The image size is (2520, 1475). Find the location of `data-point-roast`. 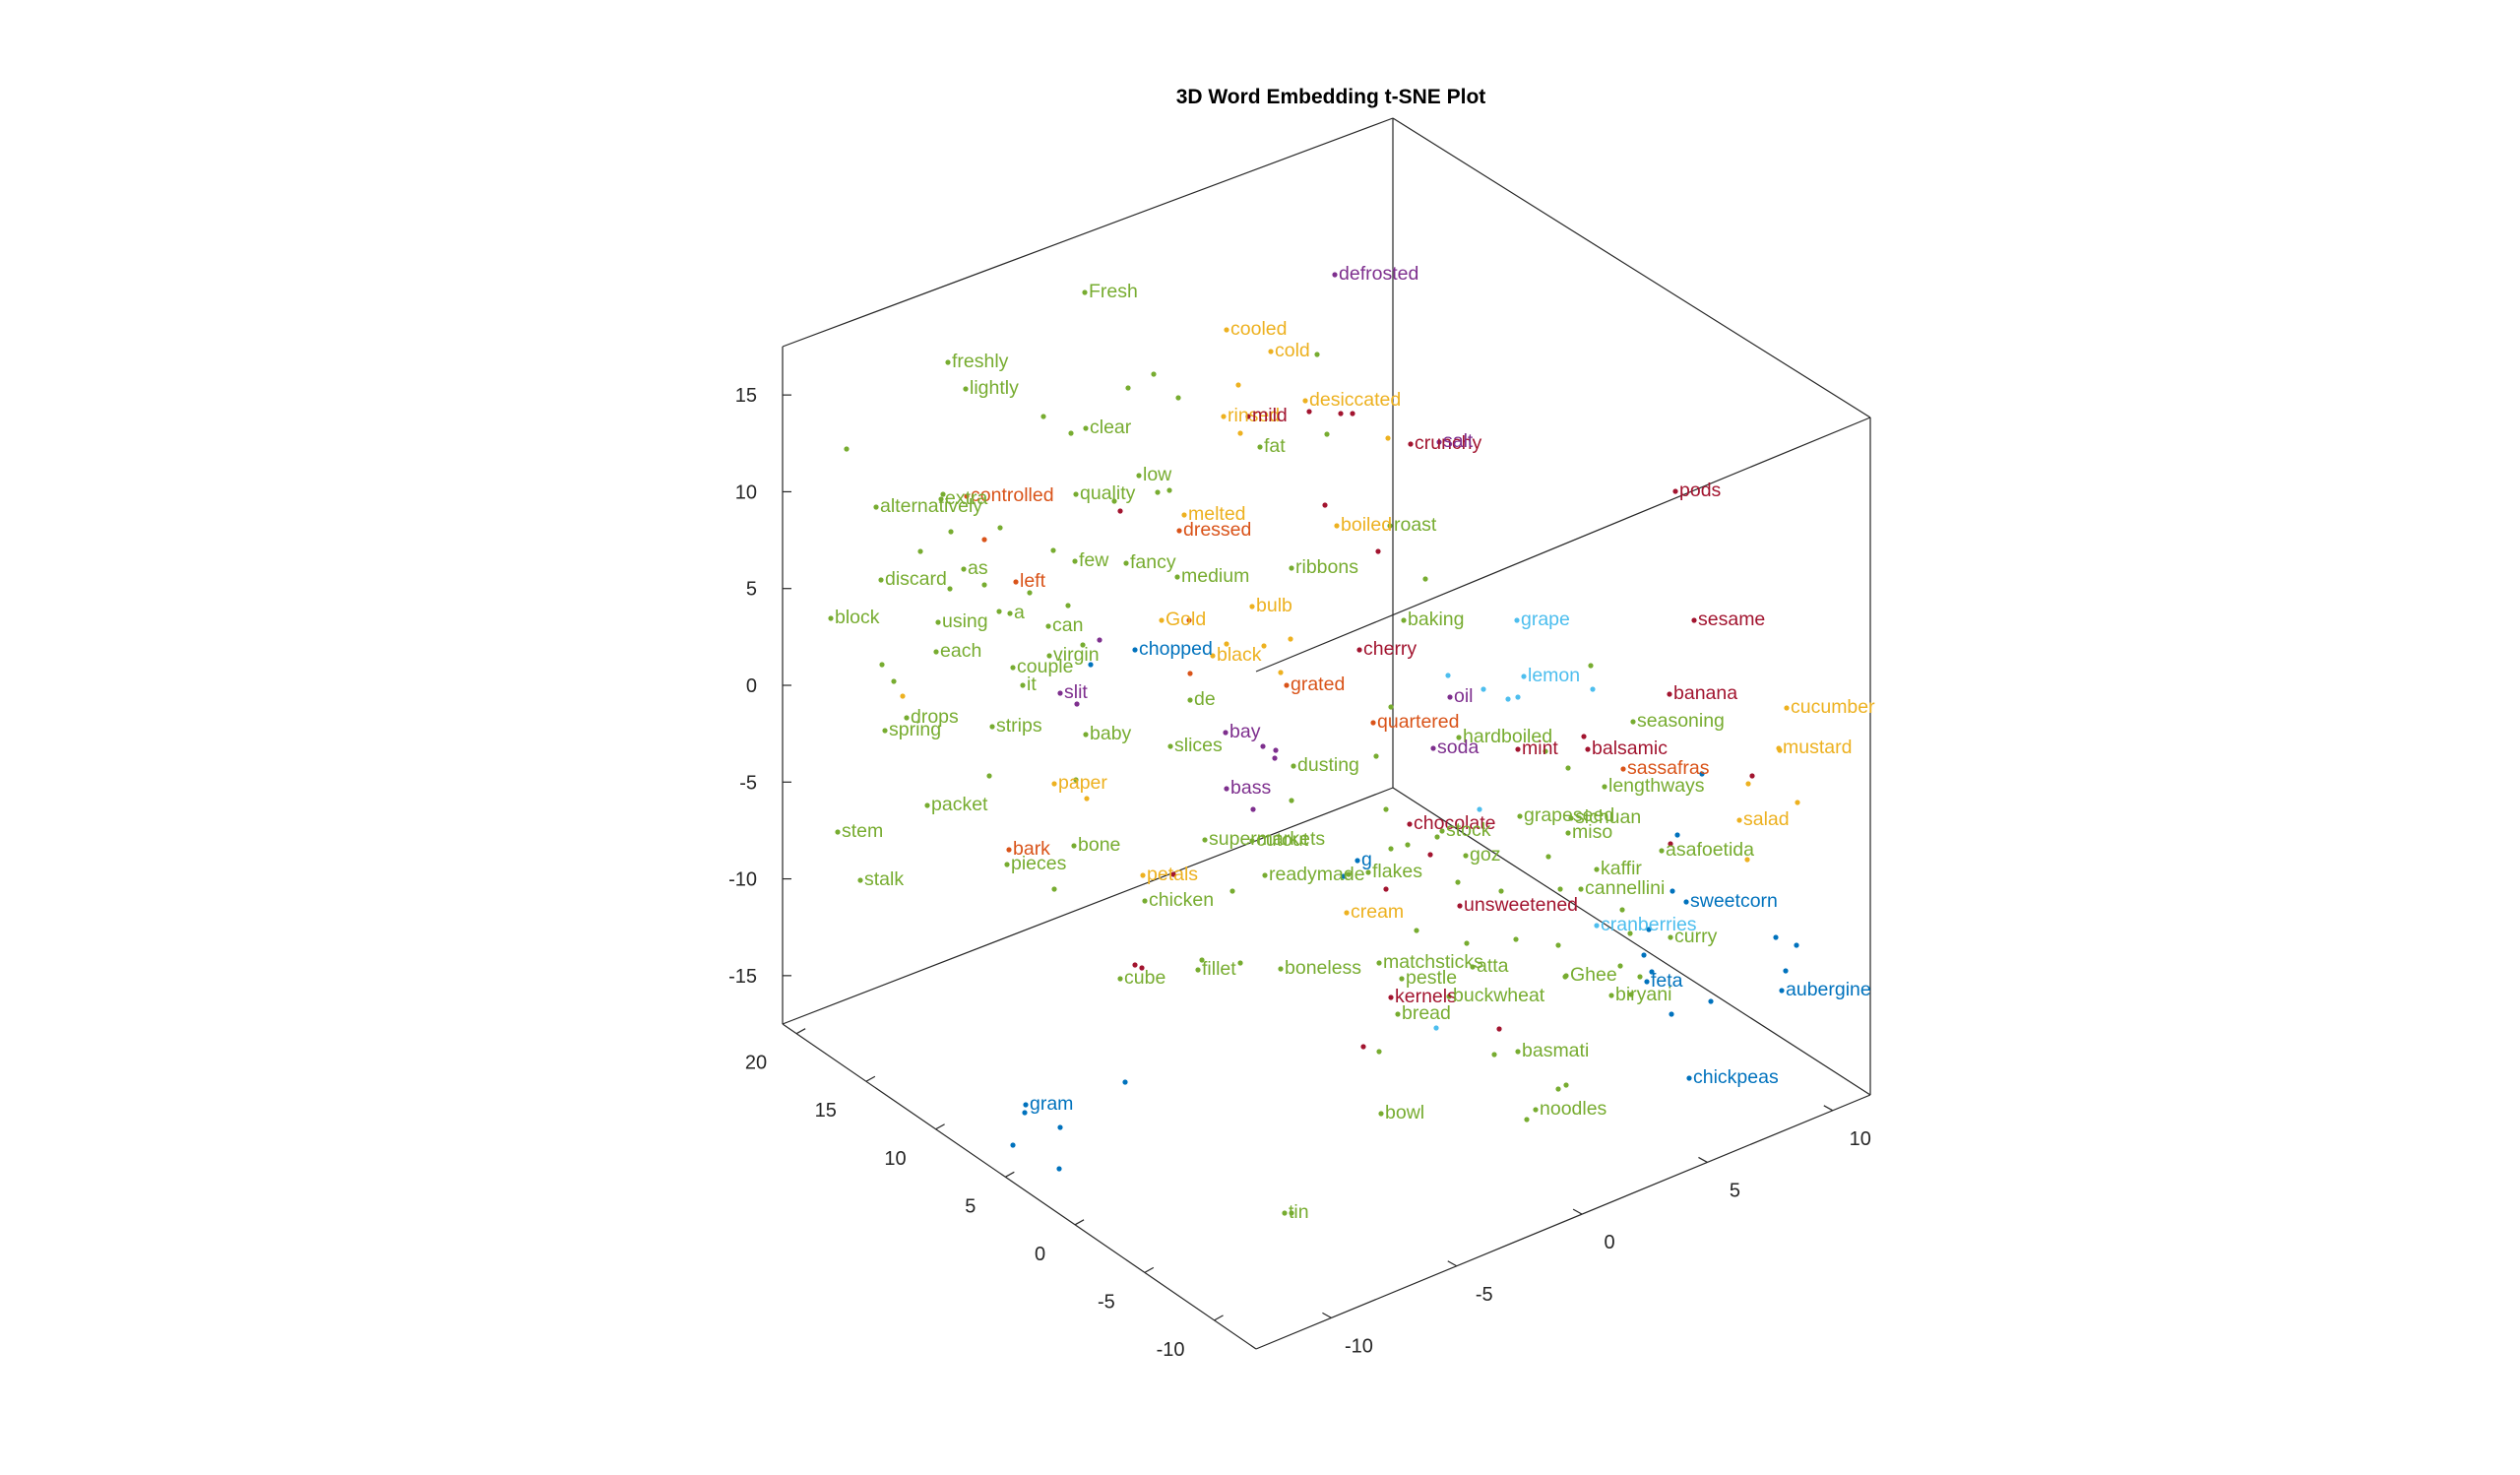

data-point-roast is located at coordinates (1390, 526).